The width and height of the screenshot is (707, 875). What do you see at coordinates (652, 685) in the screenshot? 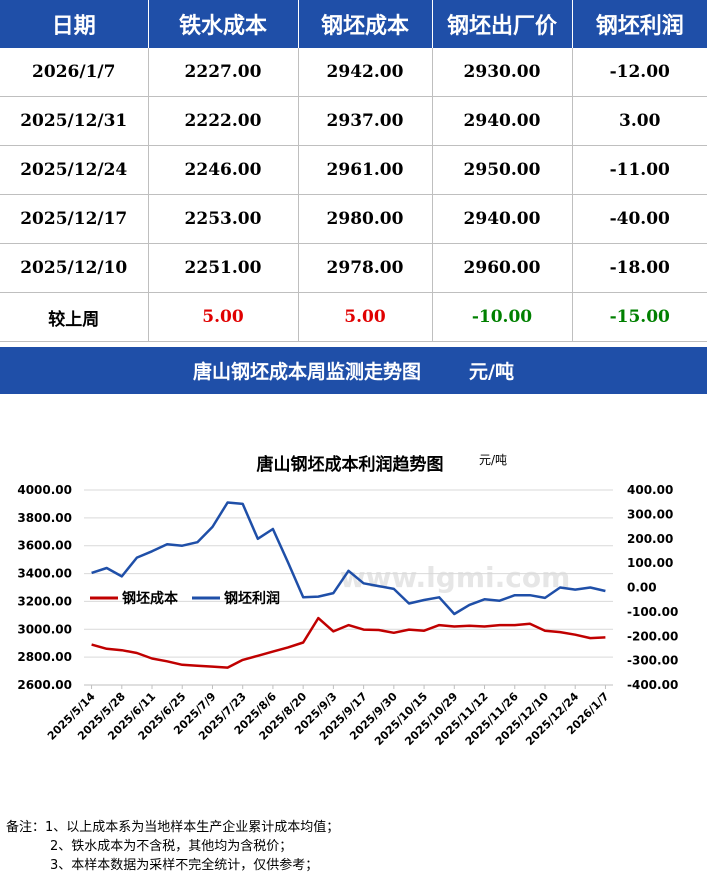
I see `right-axis-tick-label: -400.00` at bounding box center [652, 685].